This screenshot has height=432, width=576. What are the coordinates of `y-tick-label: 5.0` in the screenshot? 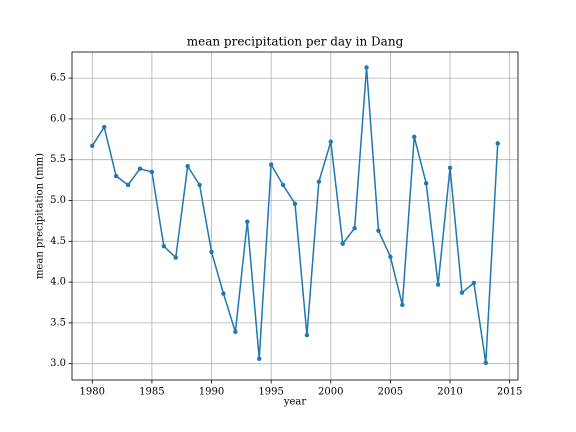 It's located at (58, 200).